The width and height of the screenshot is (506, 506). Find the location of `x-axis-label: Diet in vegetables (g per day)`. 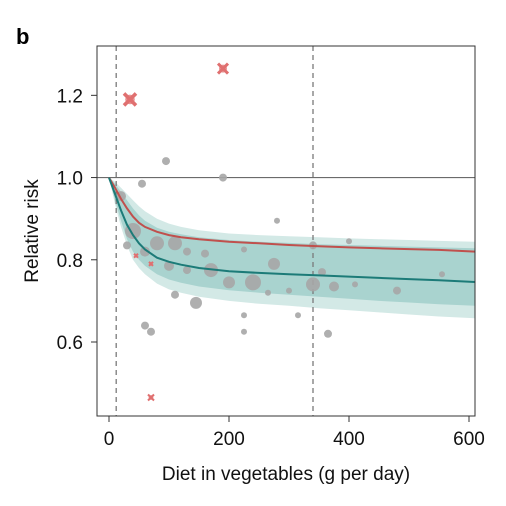

x-axis-label: Diet in vegetables (g per day) is located at coordinates (286, 474).